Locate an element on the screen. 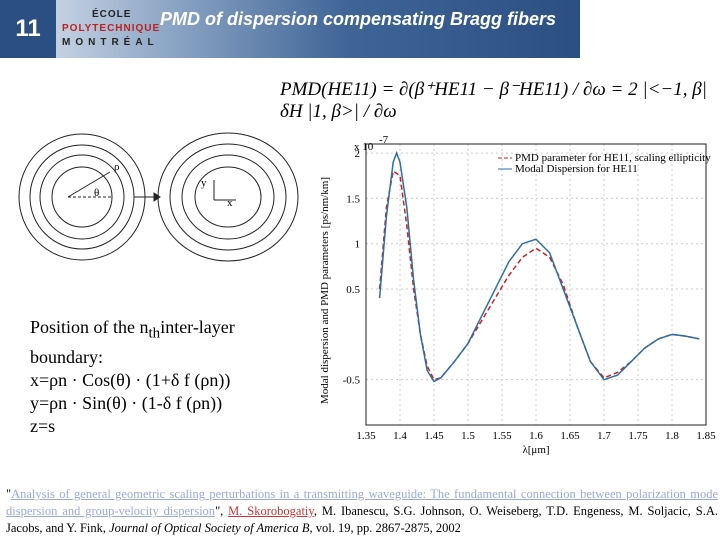 Image resolution: width=720 pixels, height=540 pixels. header-bar is located at coordinates (290, 29).